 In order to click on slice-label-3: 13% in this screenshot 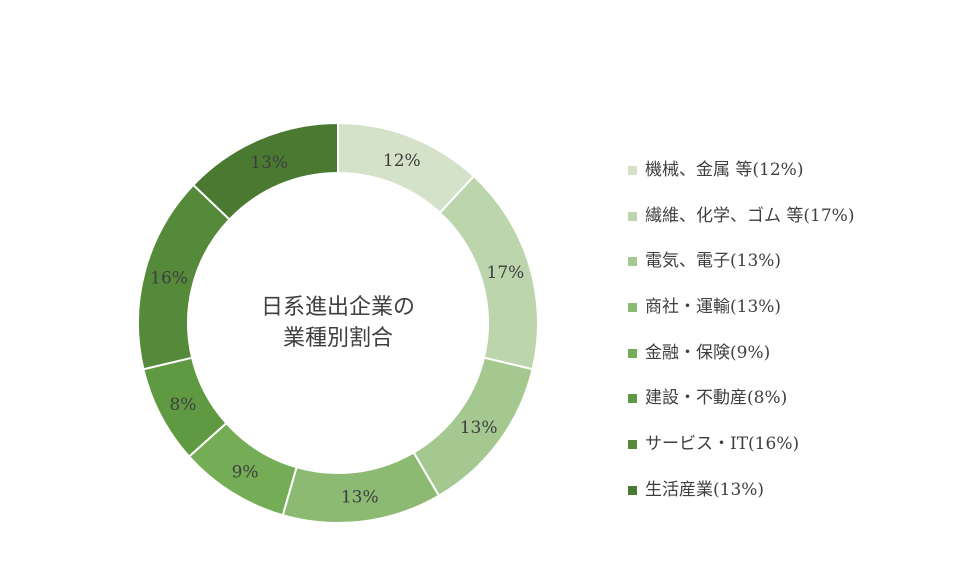, I will do `click(360, 498)`.